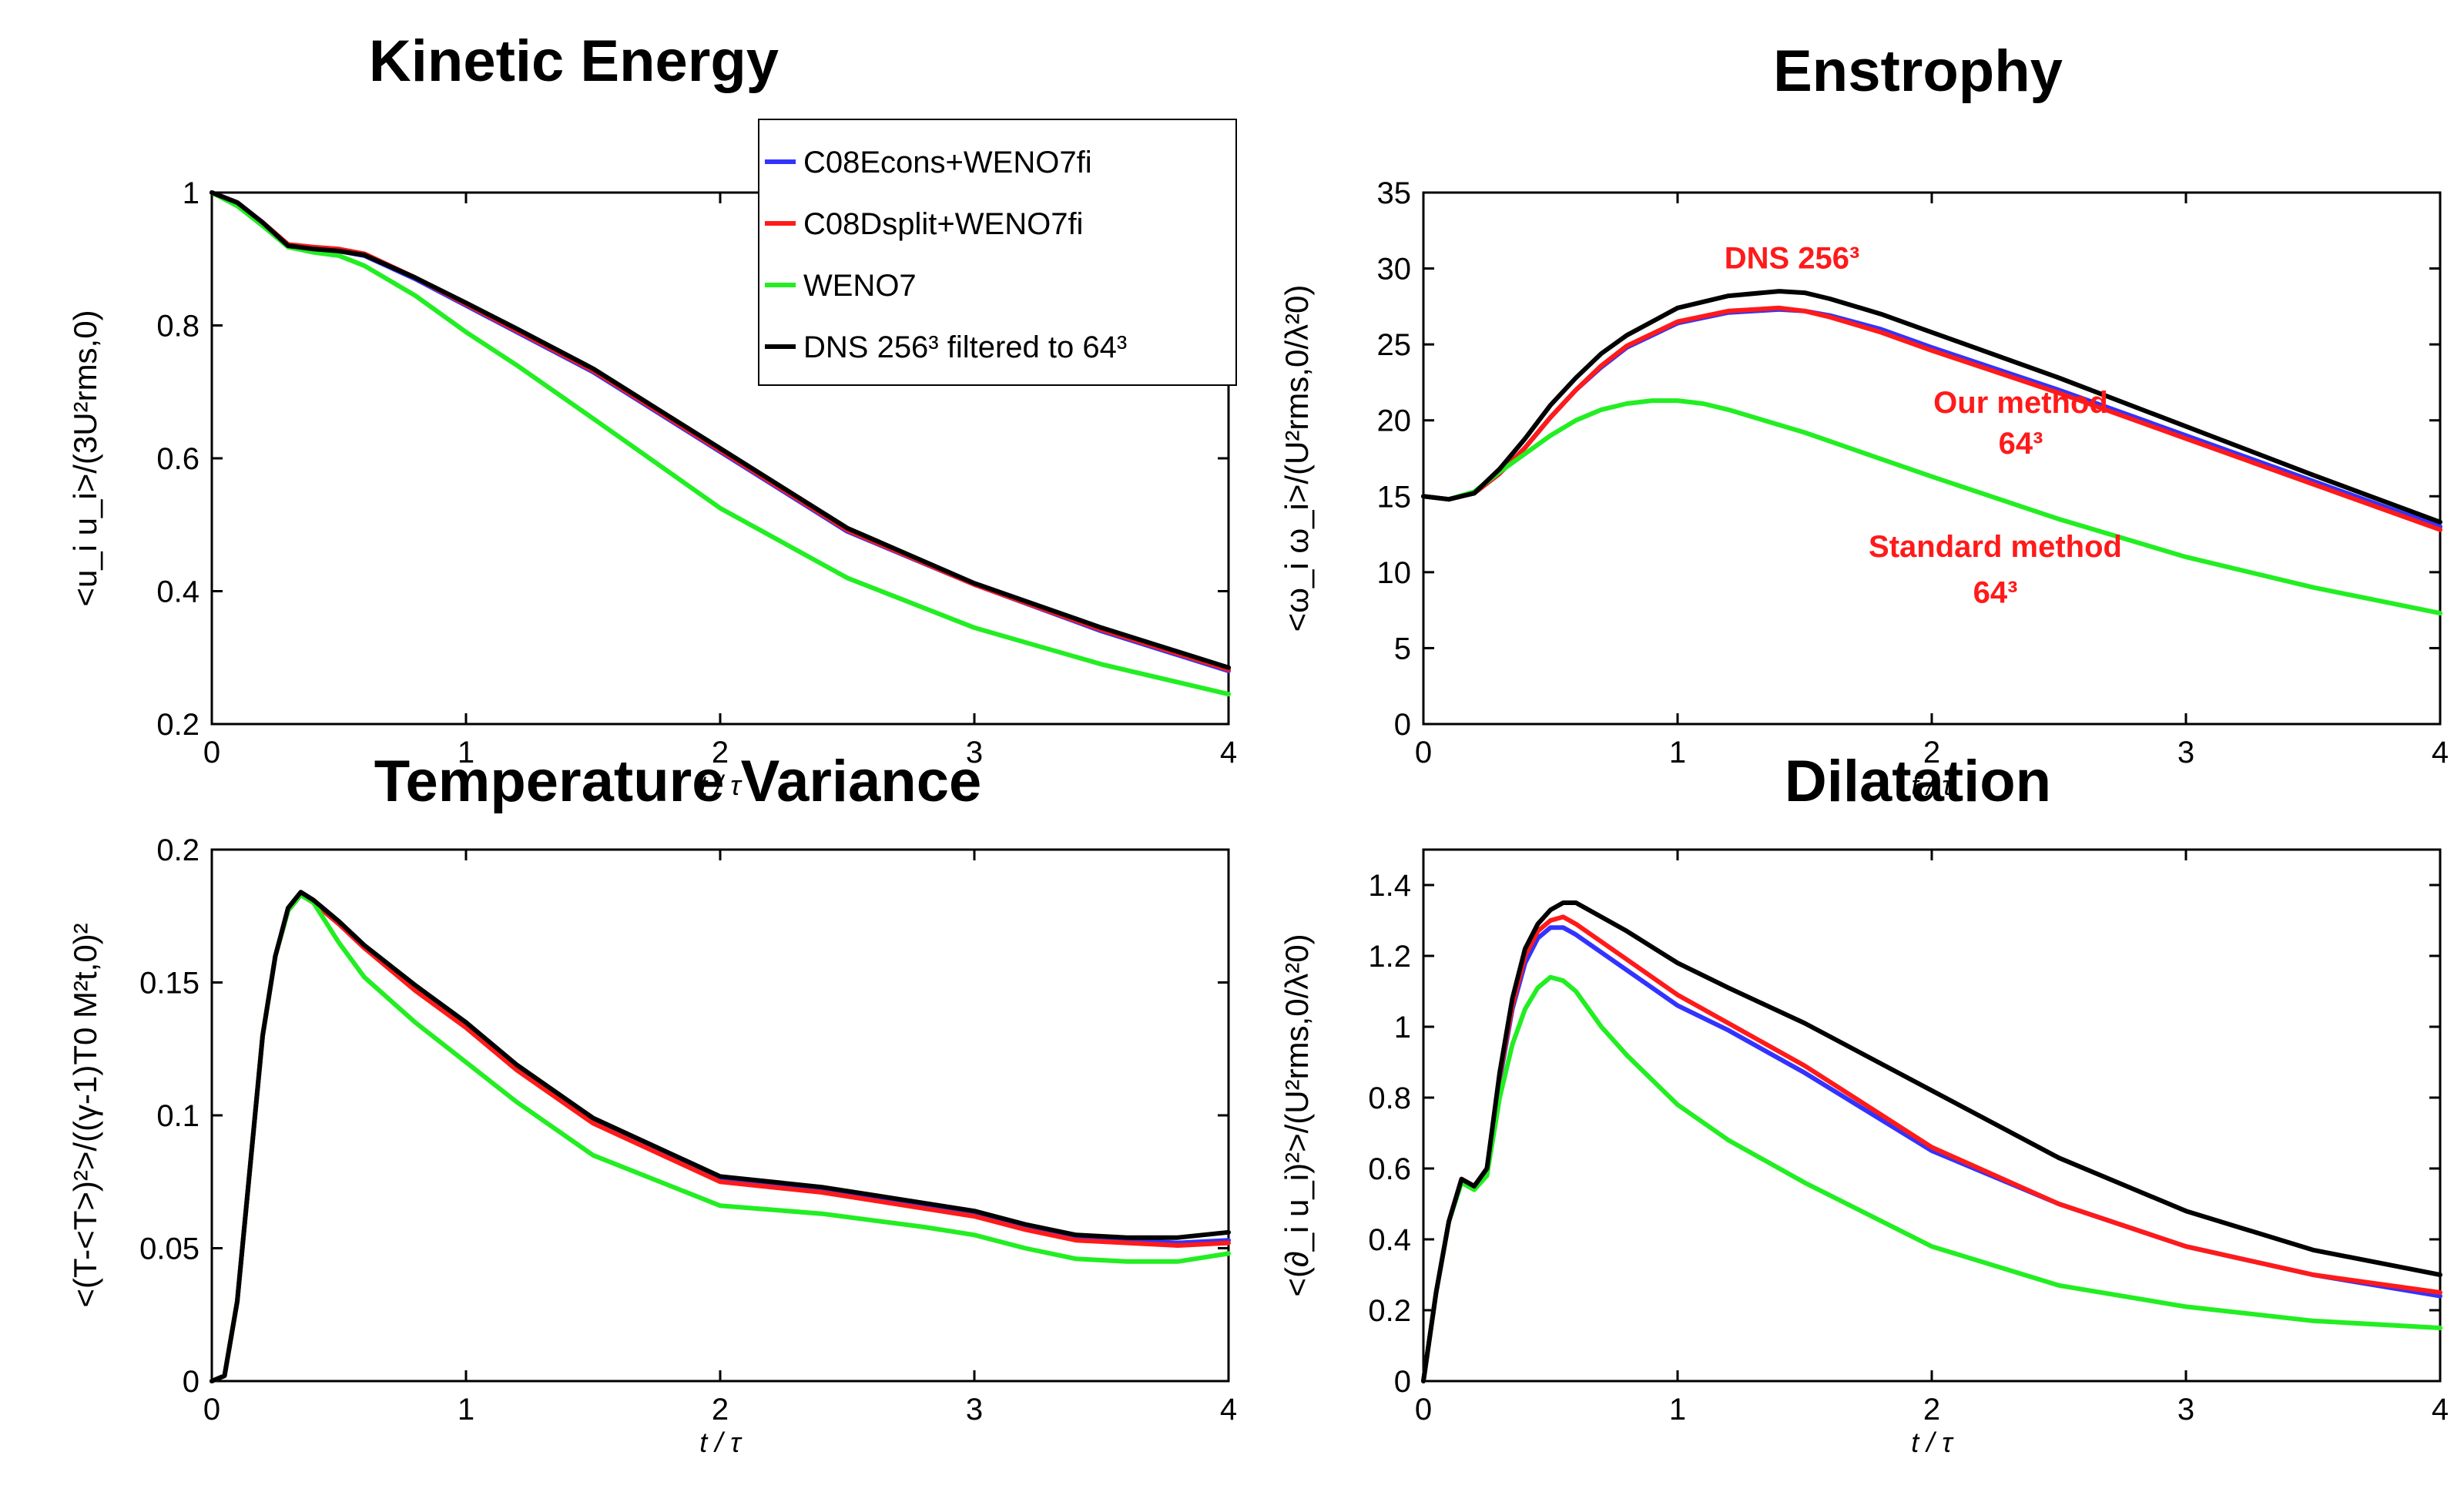 The image size is (2464, 1492). Describe the element at coordinates (1390, 886) in the screenshot. I see `y-tick-label: 1.4` at that location.